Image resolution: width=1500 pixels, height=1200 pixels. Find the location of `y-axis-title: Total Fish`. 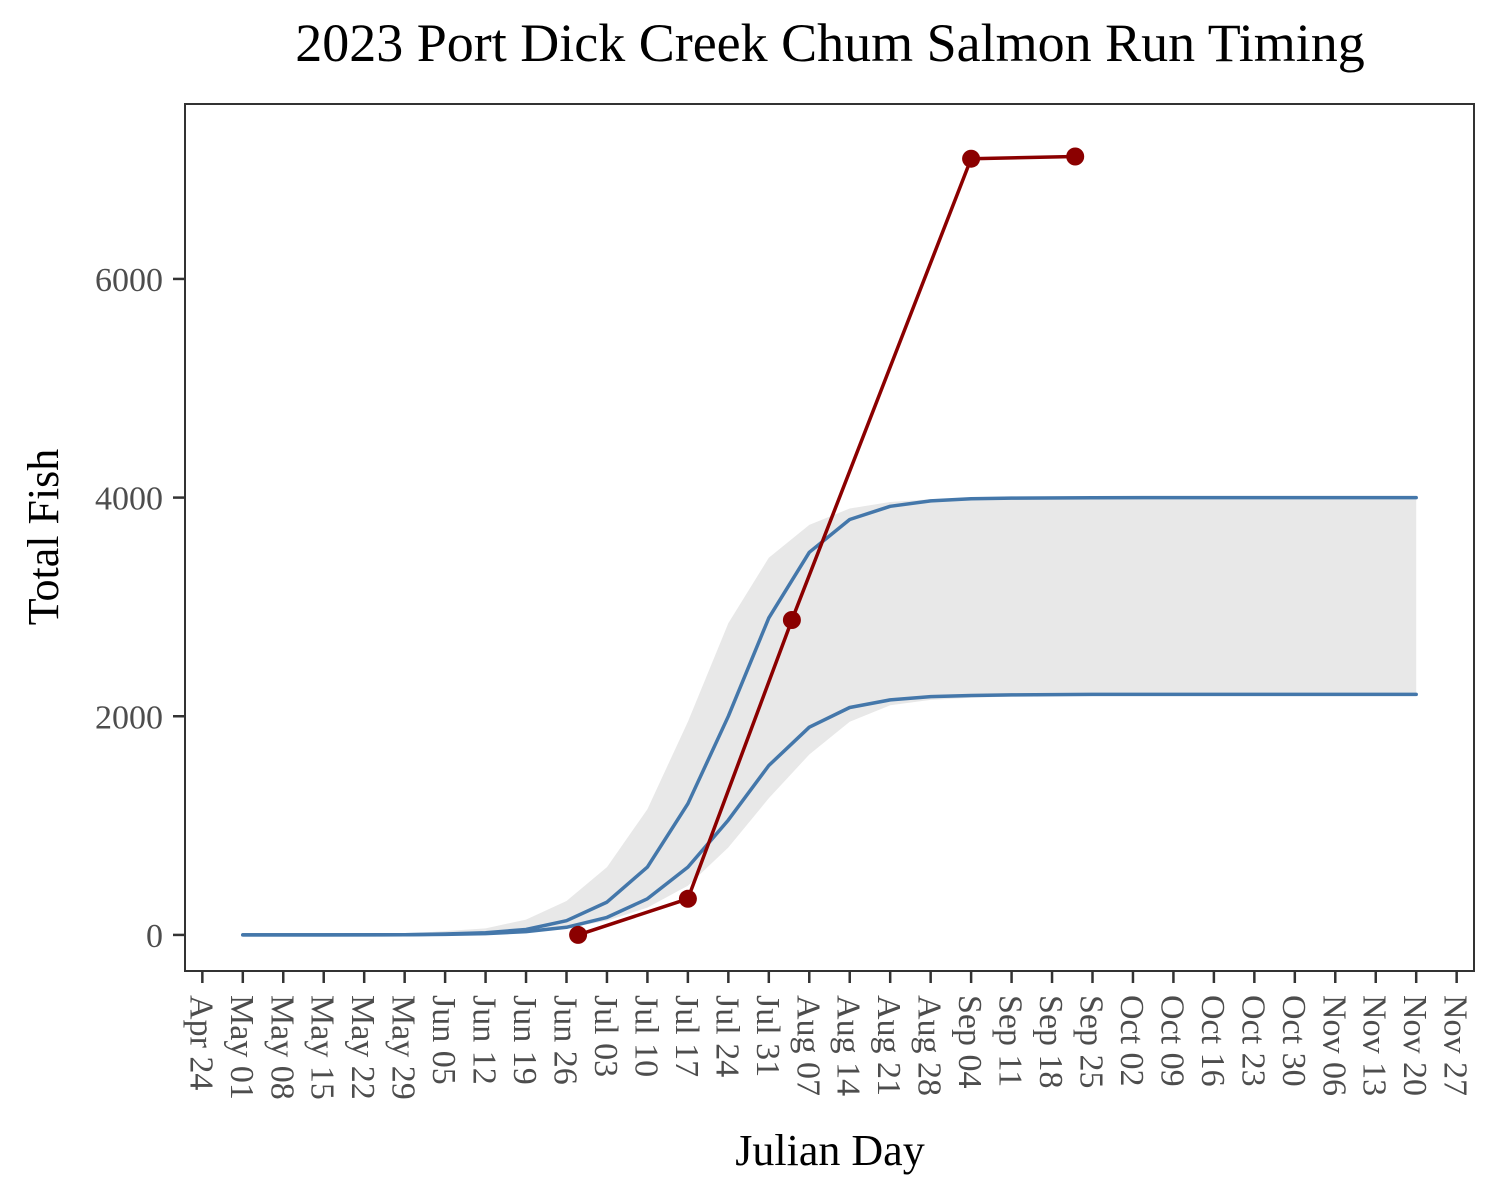

y-axis-title: Total Fish is located at coordinates (43, 537).